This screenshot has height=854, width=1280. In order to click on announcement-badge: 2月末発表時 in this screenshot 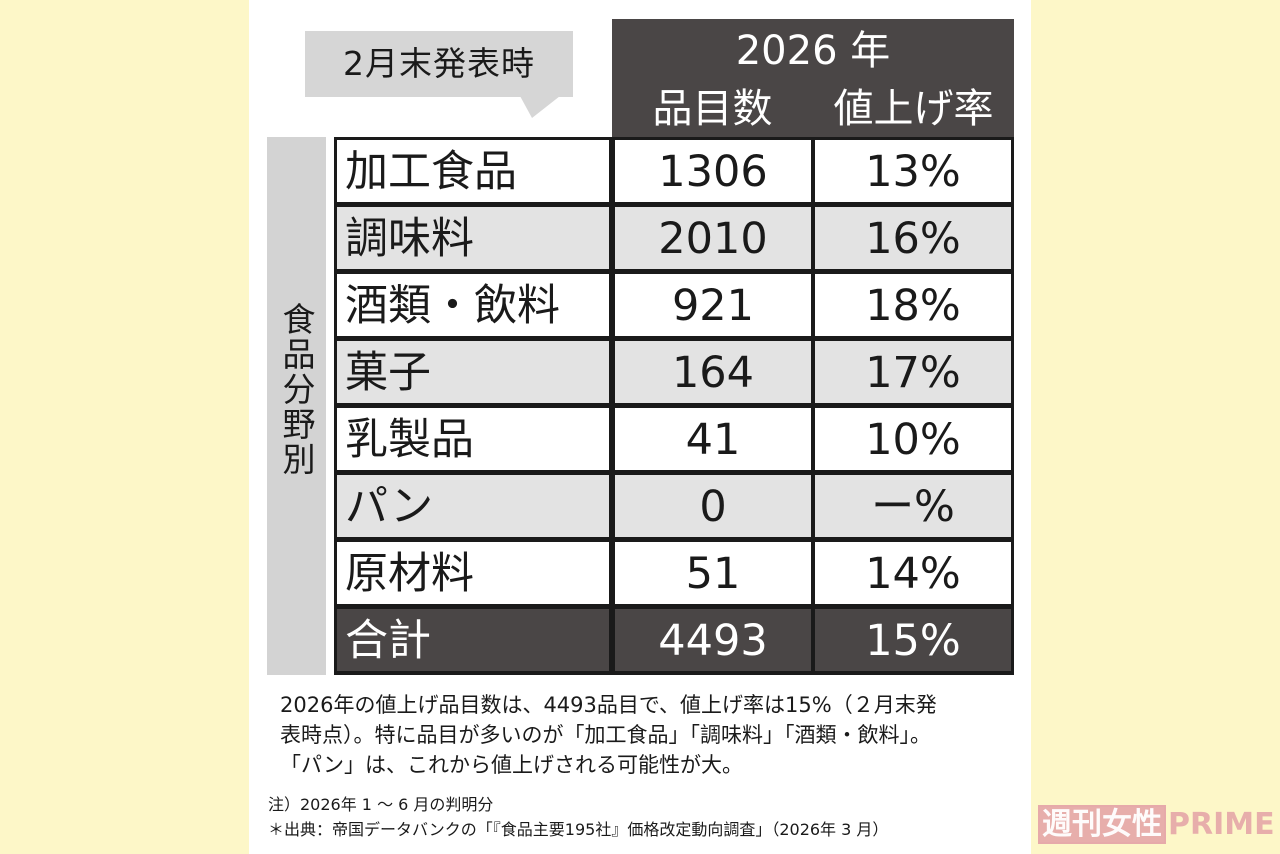, I will do `click(439, 64)`.